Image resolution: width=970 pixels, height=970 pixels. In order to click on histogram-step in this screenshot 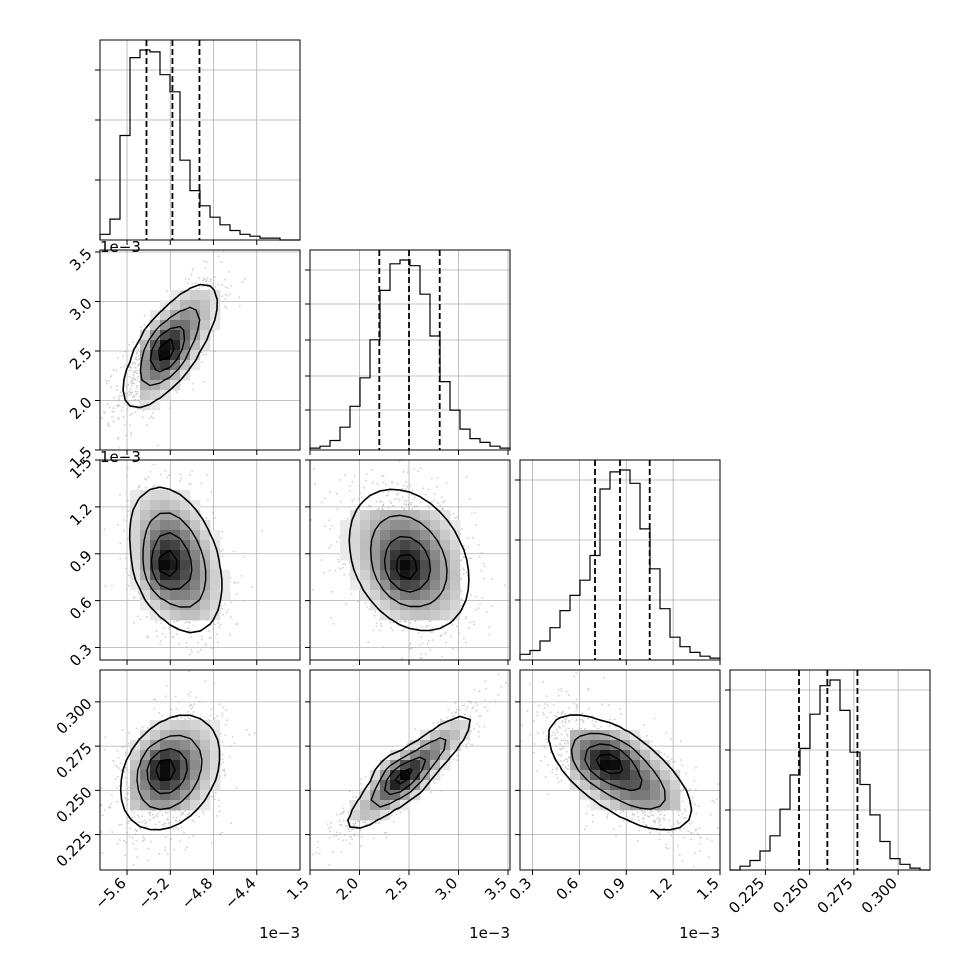, I will do `click(410, 354)`.